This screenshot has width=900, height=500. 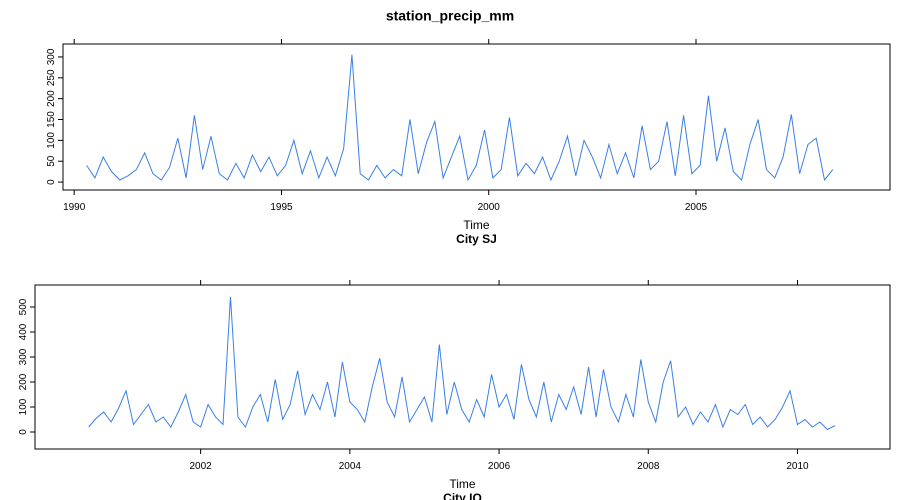 I want to click on y-tick-label: 150, so click(x=51, y=119).